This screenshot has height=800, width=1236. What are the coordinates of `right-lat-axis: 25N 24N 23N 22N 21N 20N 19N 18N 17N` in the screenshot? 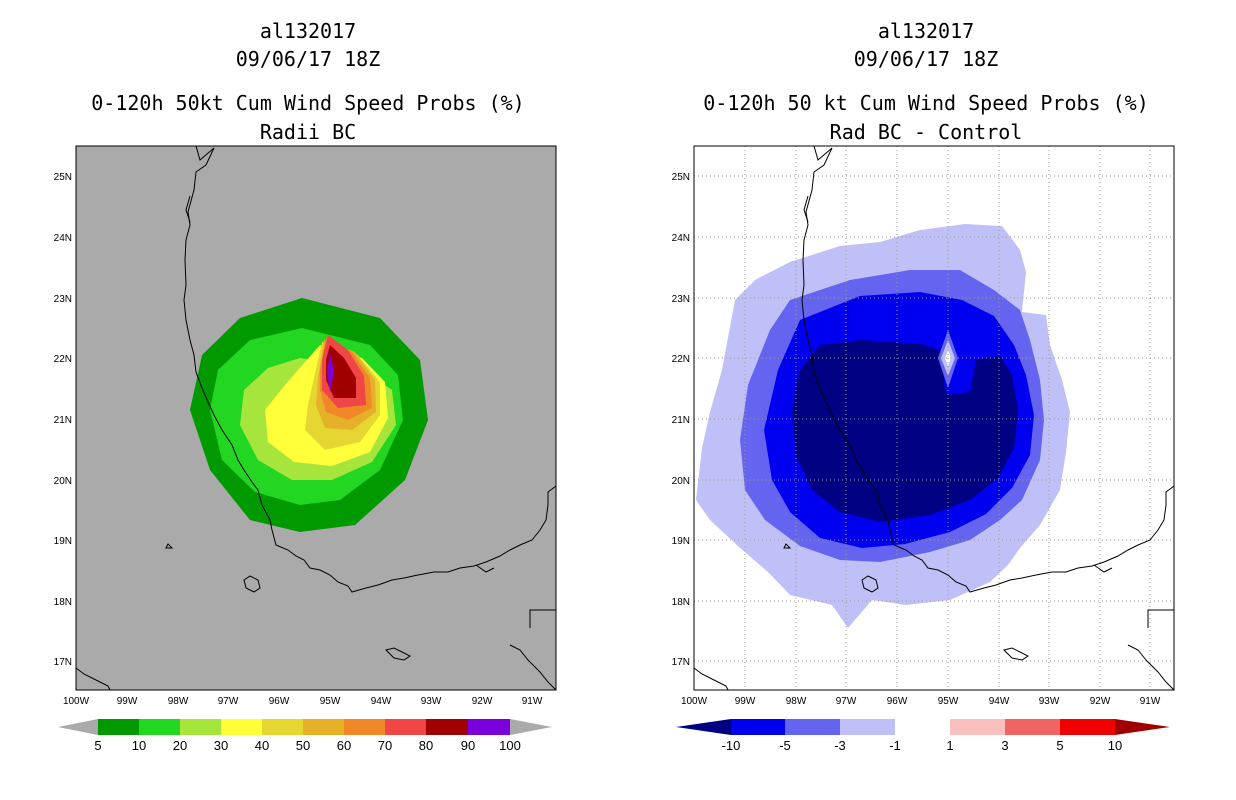 It's located at (681, 420).